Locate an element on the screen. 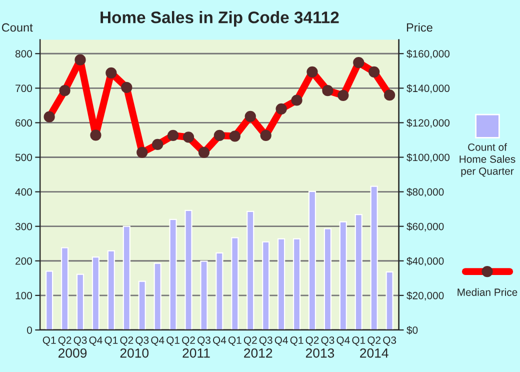  y-tick-label: 400 is located at coordinates (23, 192).